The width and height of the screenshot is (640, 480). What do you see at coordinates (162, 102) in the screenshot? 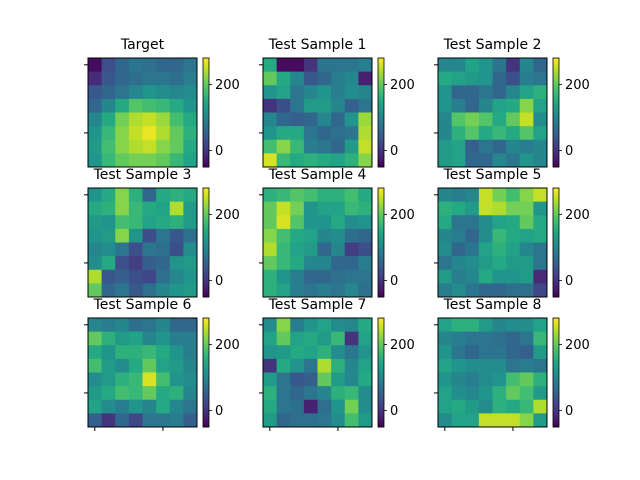
I see `subplot-1: Target 0 200` at bounding box center [162, 102].